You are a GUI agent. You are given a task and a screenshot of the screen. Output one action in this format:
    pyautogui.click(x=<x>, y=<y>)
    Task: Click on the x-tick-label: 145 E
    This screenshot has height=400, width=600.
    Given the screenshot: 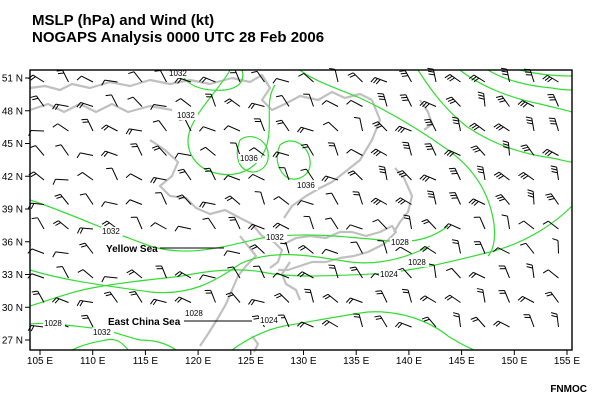 What is the action you would take?
    pyautogui.click(x=462, y=361)
    